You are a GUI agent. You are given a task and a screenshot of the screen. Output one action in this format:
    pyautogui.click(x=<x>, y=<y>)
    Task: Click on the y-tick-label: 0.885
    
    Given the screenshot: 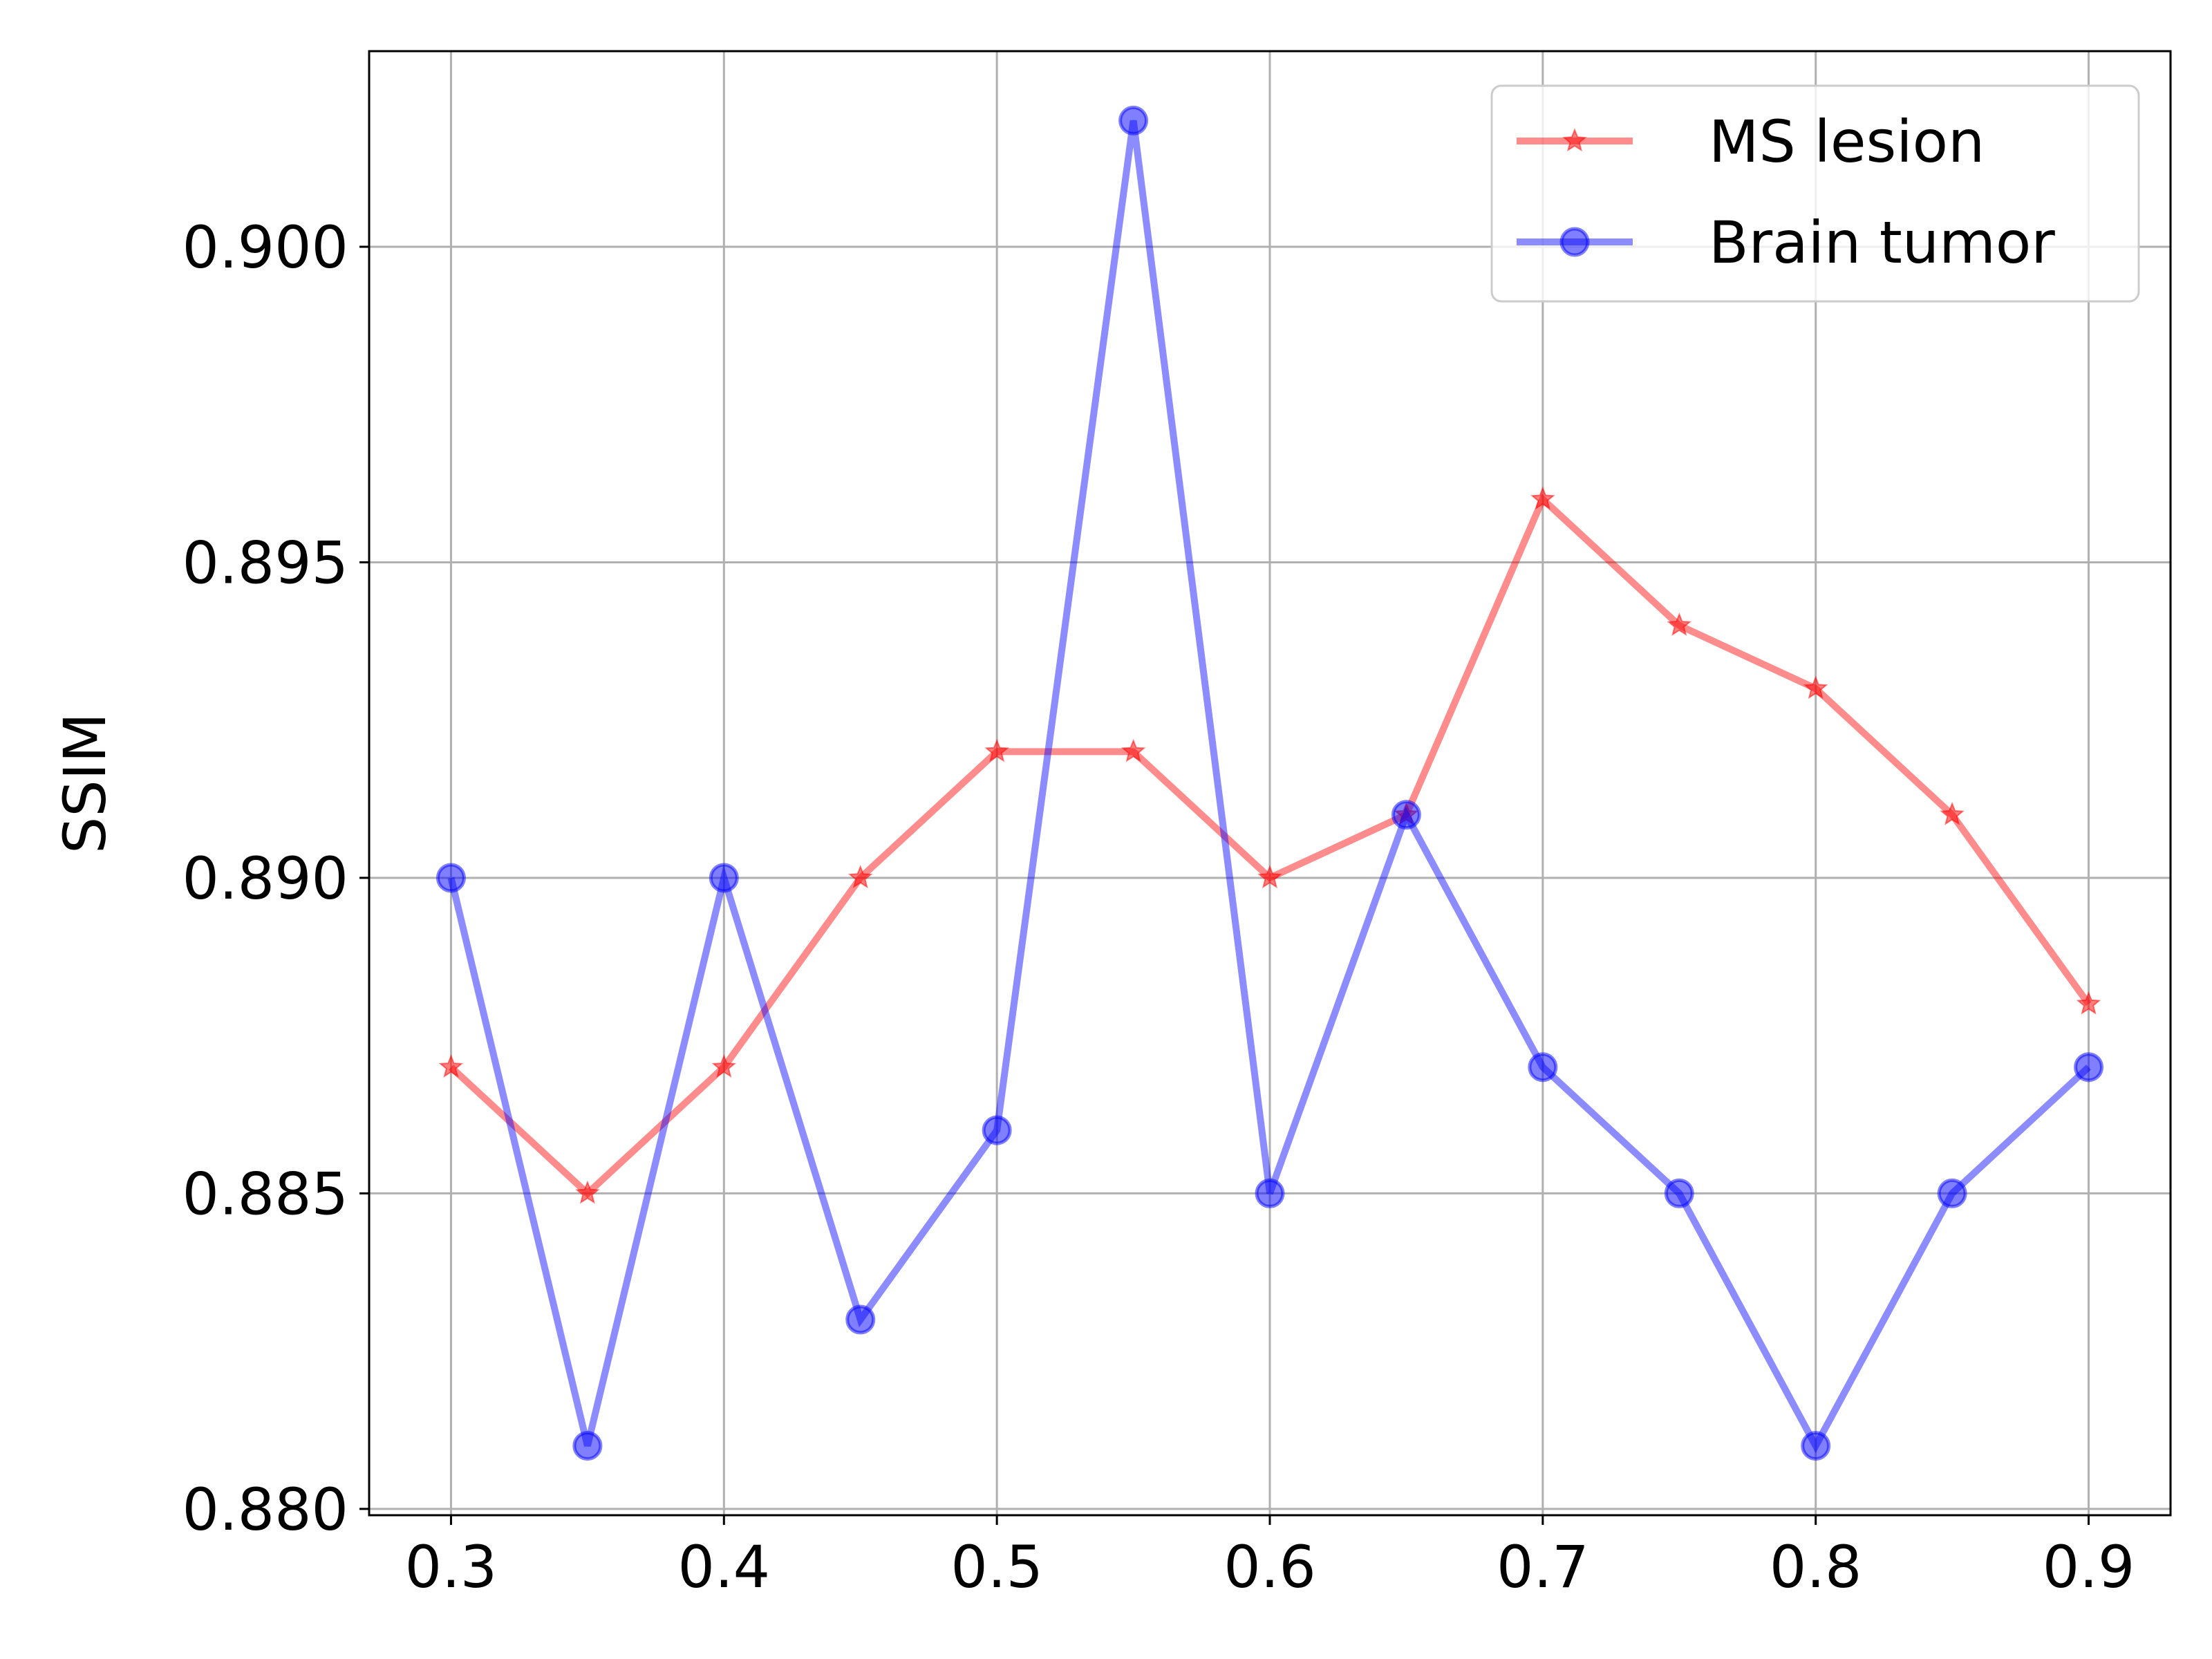 What is the action you would take?
    pyautogui.click(x=265, y=1194)
    